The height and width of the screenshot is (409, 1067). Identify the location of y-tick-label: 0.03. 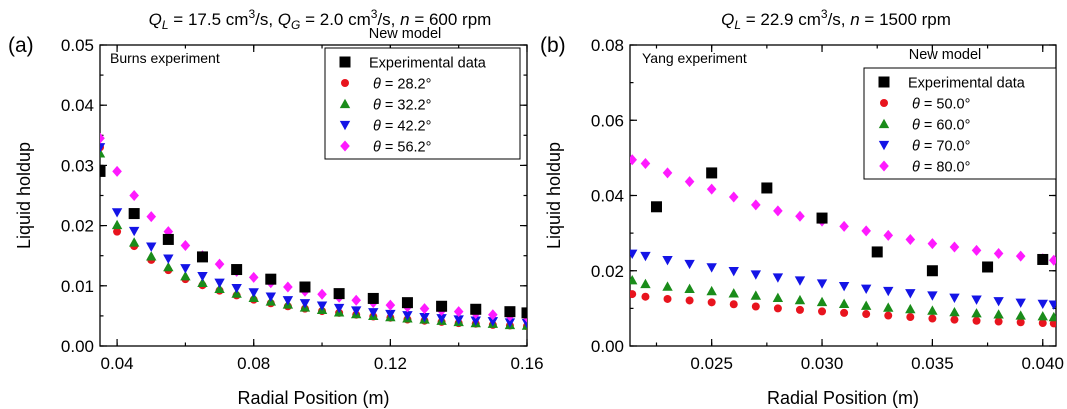
(77, 165).